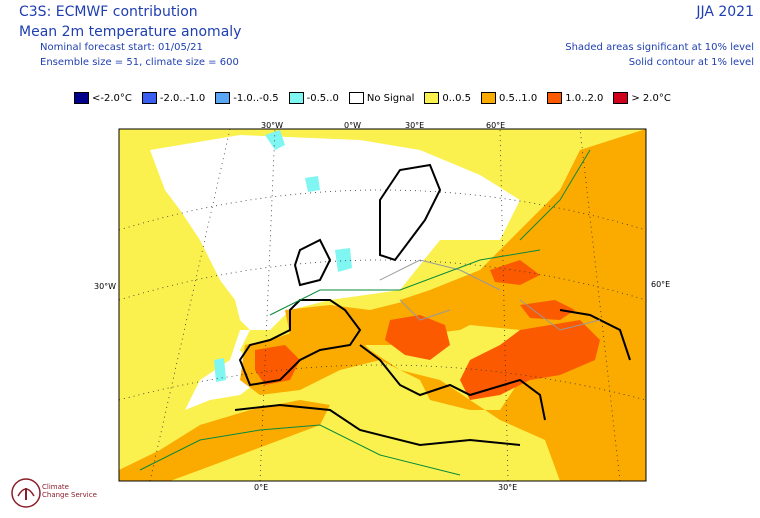 Image resolution: width=760 pixels, height=518 pixels. What do you see at coordinates (447, 98) in the screenshot?
I see `legend-item: 0..0.5` at bounding box center [447, 98].